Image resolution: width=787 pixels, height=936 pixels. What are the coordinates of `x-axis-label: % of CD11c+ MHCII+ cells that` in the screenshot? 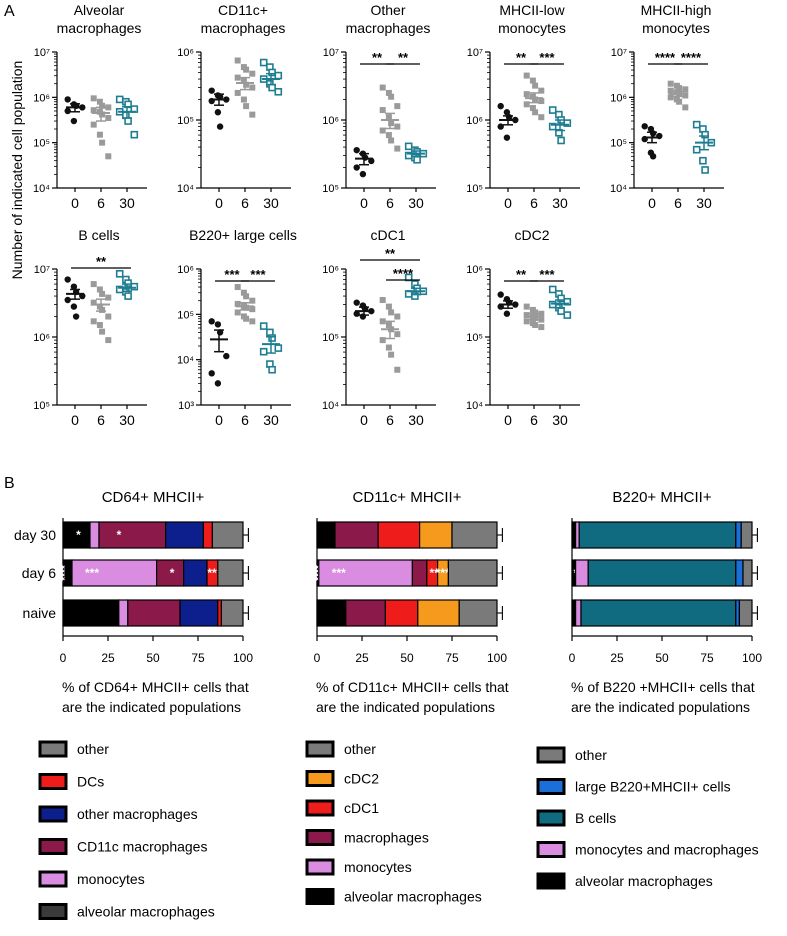 It's located at (412, 687).